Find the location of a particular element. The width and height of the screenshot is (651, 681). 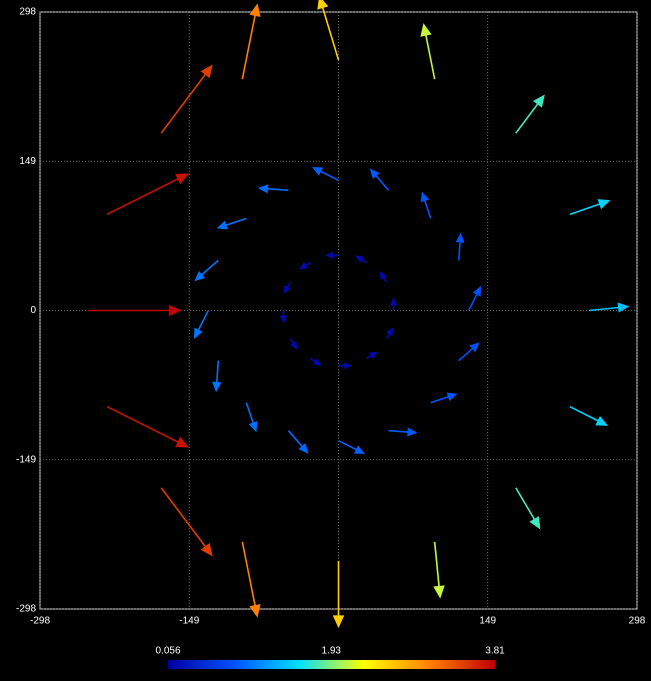

colorbar-tick-label: 0.056 is located at coordinates (167, 651).